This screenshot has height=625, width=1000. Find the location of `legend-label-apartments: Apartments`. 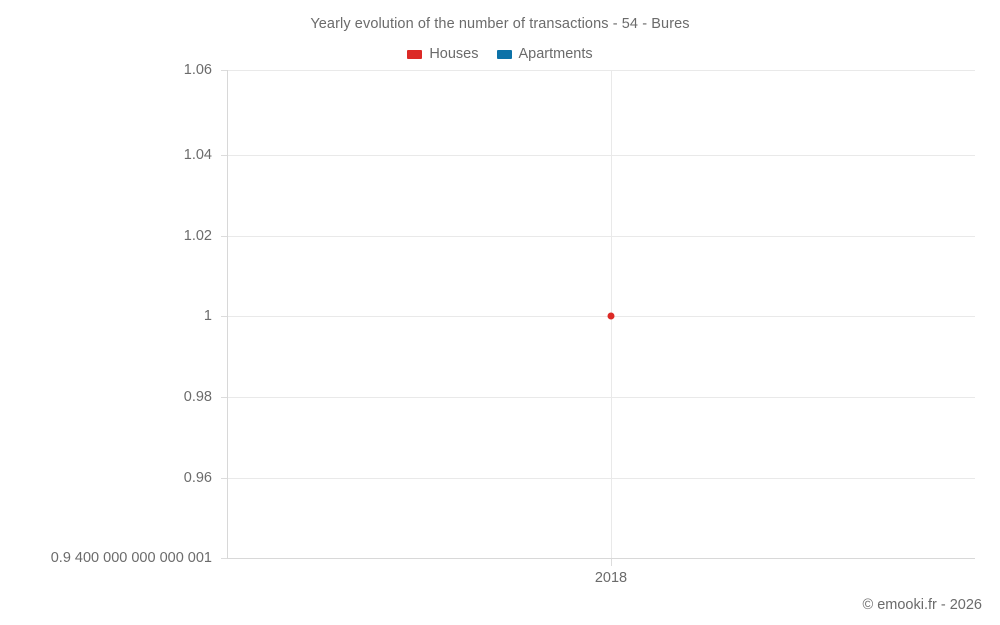

legend-label-apartments: Apartments is located at coordinates (555, 54).